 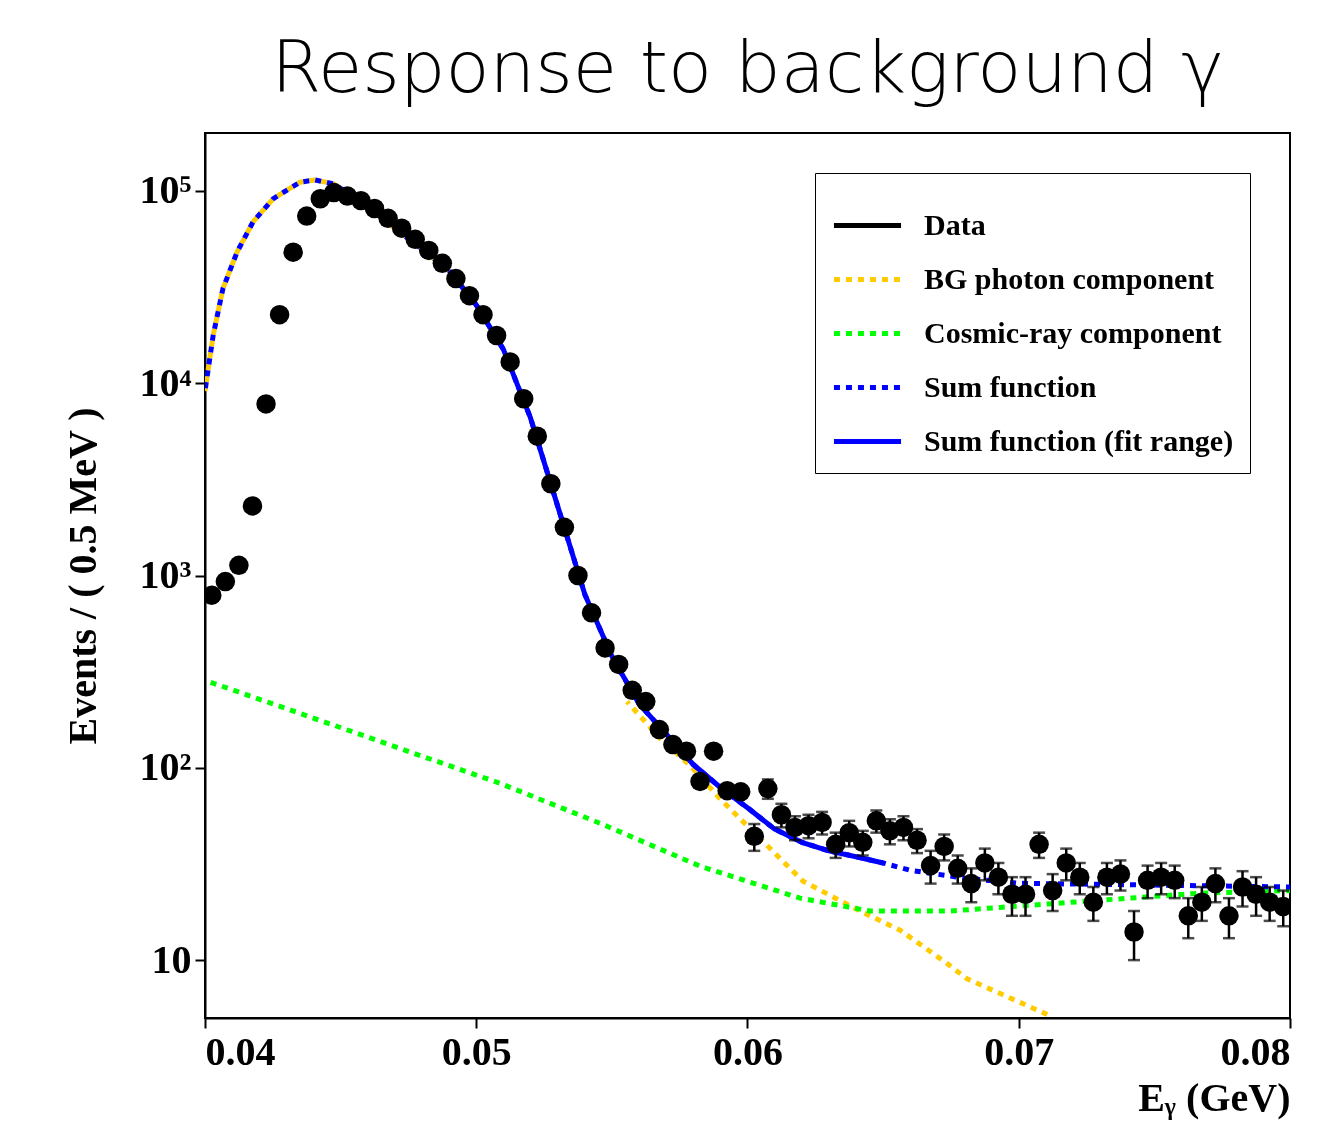 I want to click on y-tick-label: 10⁴, so click(x=165, y=382).